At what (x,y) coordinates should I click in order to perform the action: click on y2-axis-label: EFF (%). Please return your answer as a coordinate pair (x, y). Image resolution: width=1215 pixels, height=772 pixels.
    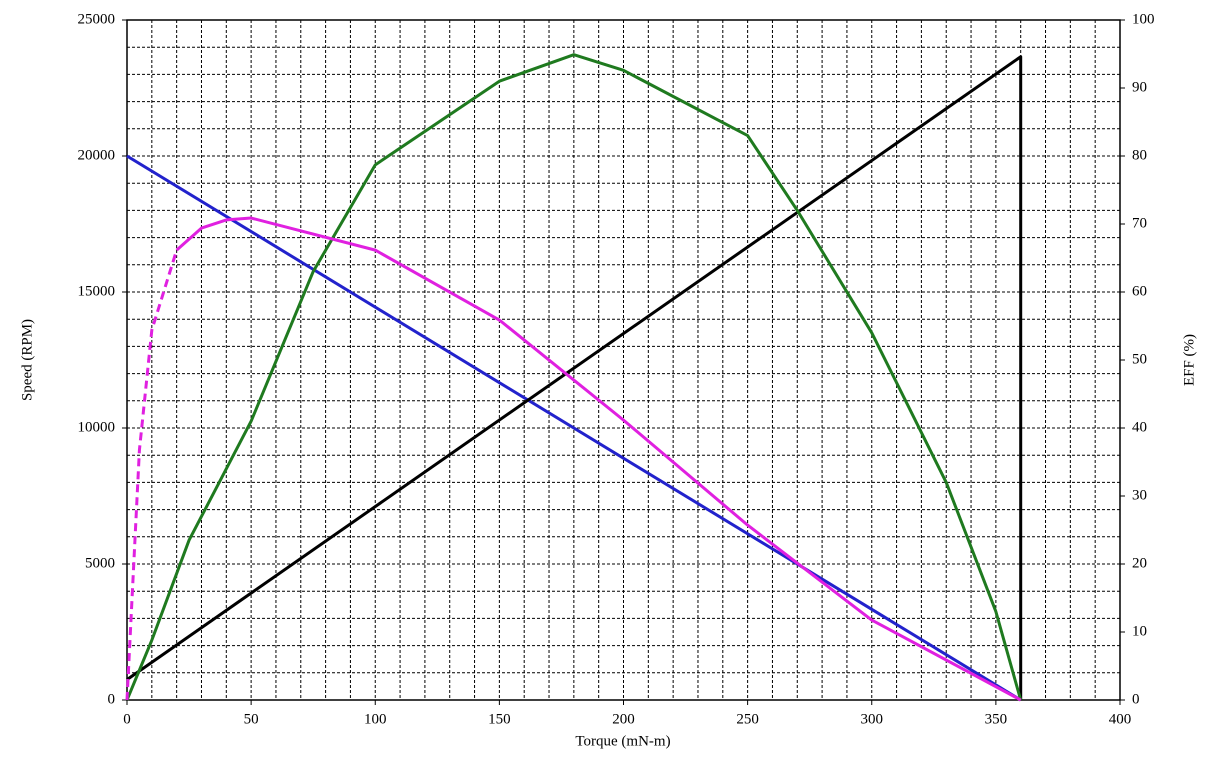
    Looking at the image, I should click on (1189, 360).